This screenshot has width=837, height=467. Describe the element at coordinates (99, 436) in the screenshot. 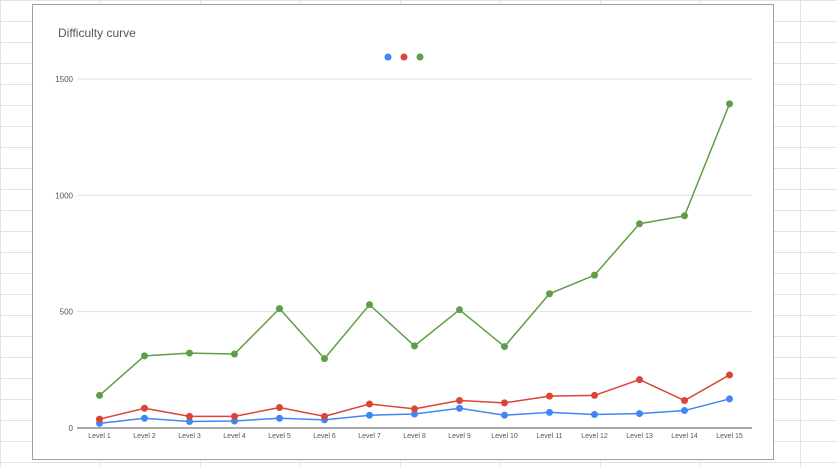

I see `x-tick-label: Level 1` at that location.